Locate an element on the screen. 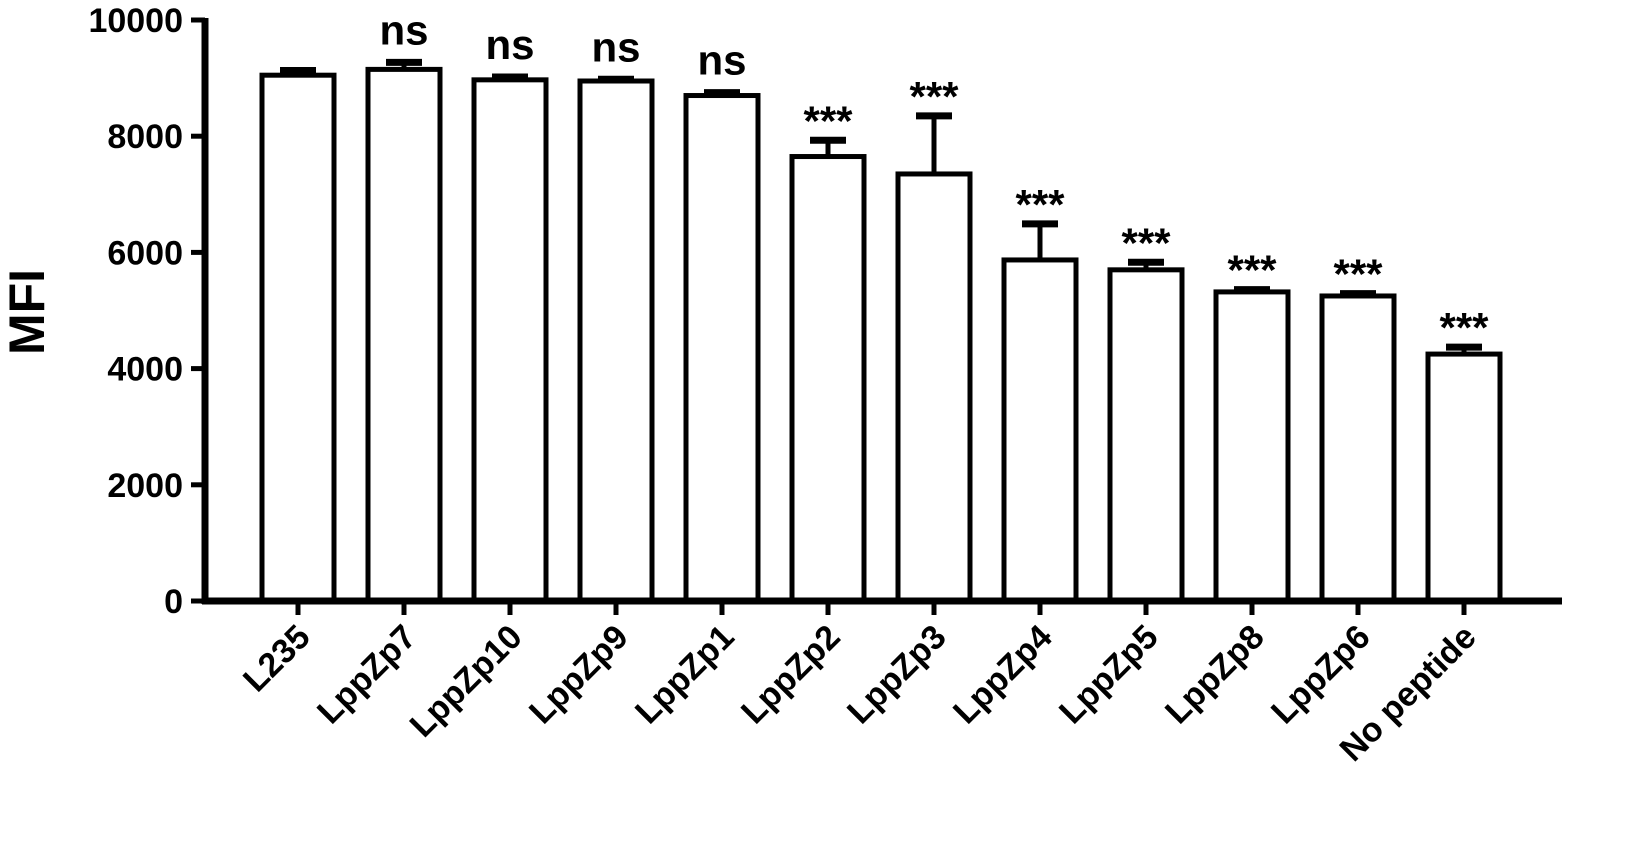 The height and width of the screenshot is (852, 1631). x-tick-label: LppZp8 is located at coordinates (1215, 675).